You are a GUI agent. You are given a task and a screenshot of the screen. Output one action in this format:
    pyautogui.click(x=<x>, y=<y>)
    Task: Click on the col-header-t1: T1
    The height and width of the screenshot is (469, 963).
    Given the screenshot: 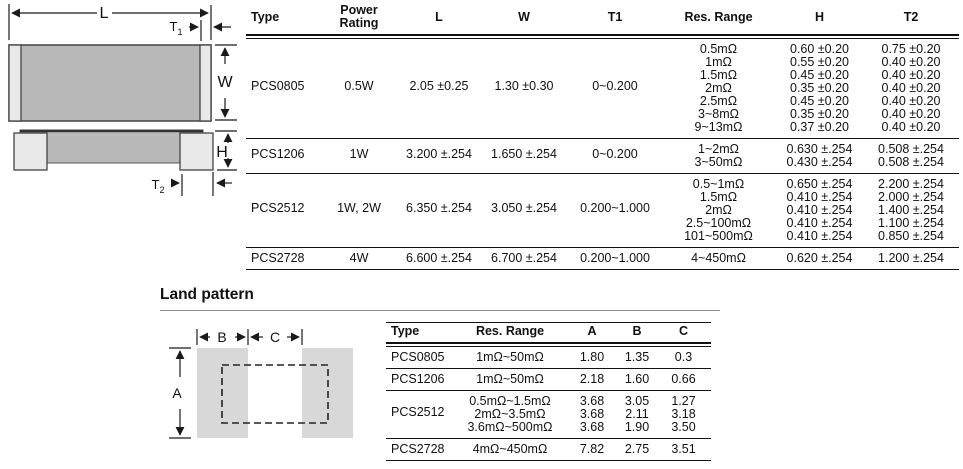 What is the action you would take?
    pyautogui.click(x=615, y=19)
    